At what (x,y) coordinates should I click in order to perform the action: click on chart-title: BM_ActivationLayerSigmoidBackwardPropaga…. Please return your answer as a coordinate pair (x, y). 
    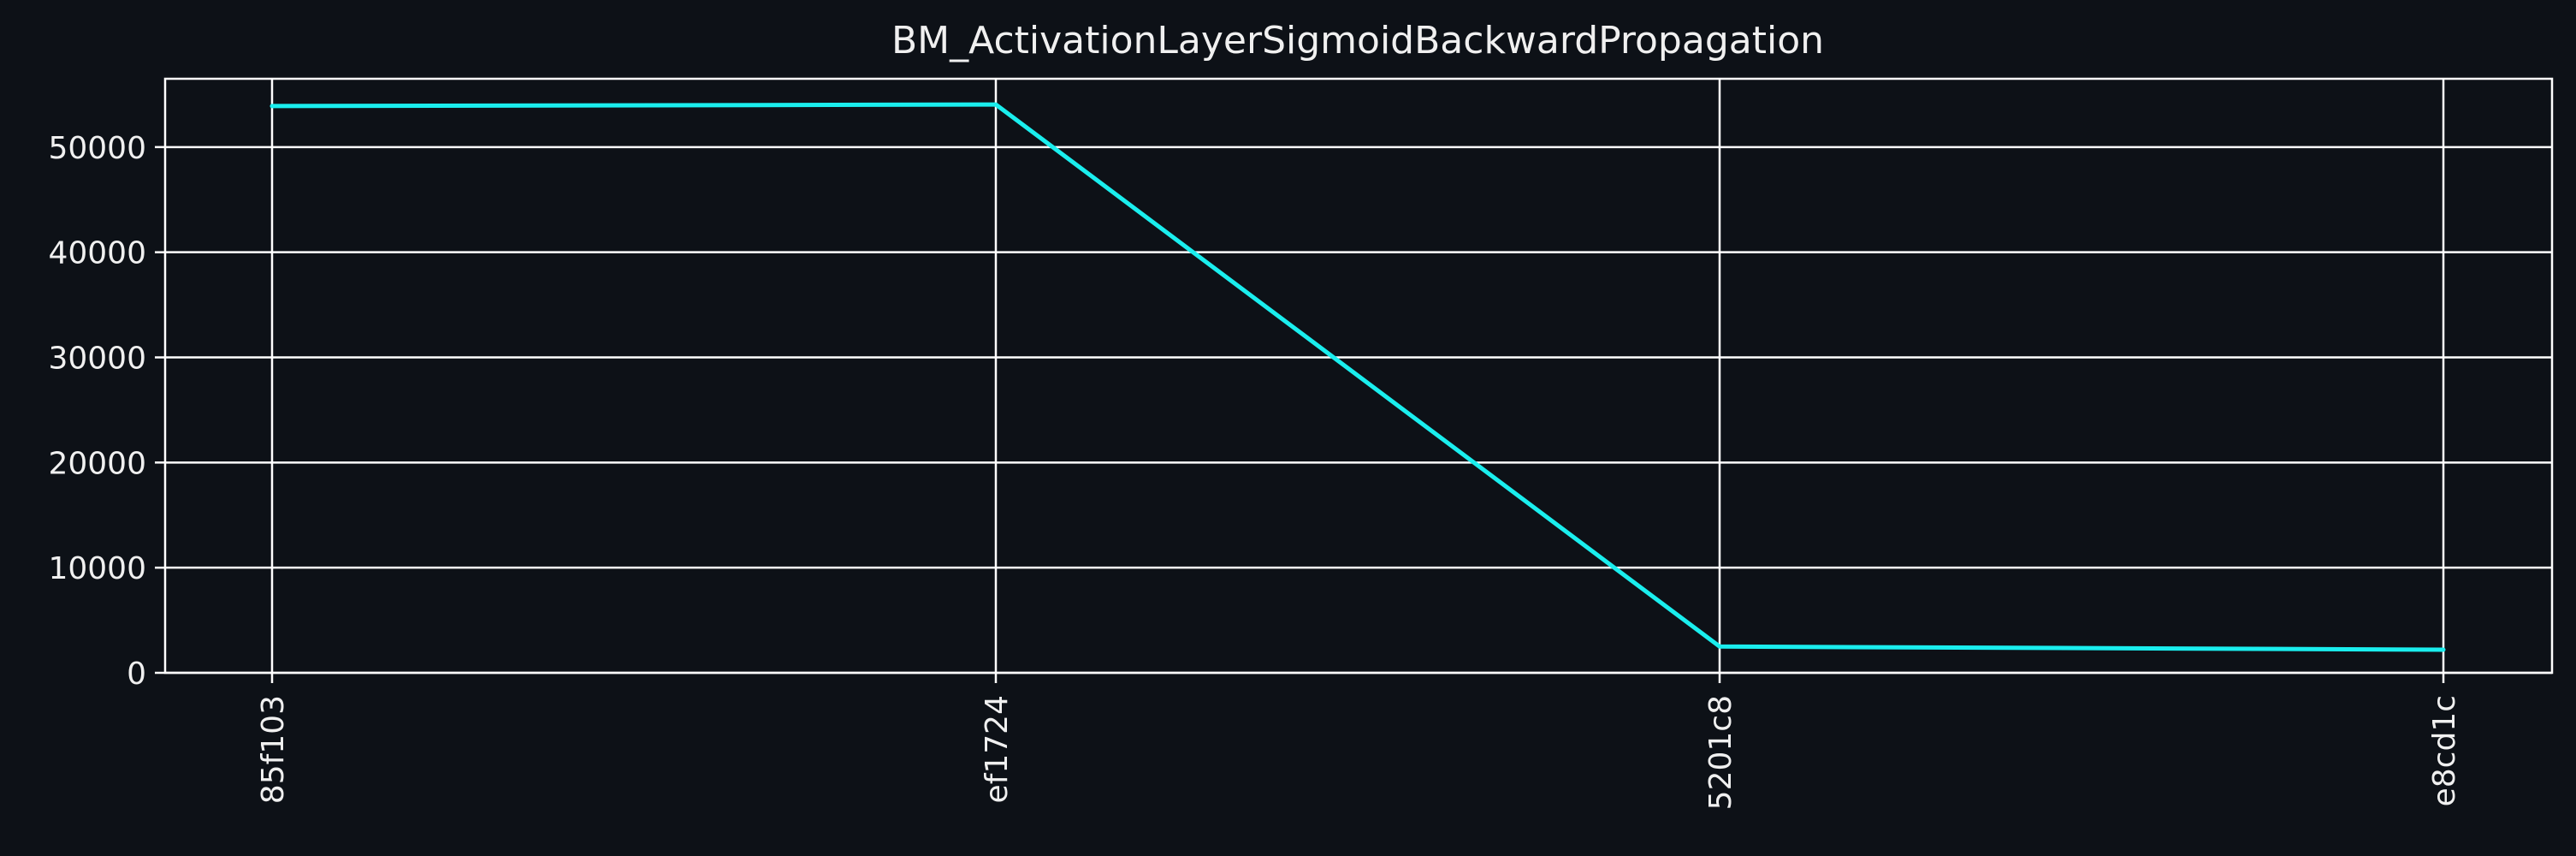
    Looking at the image, I should click on (1357, 40).